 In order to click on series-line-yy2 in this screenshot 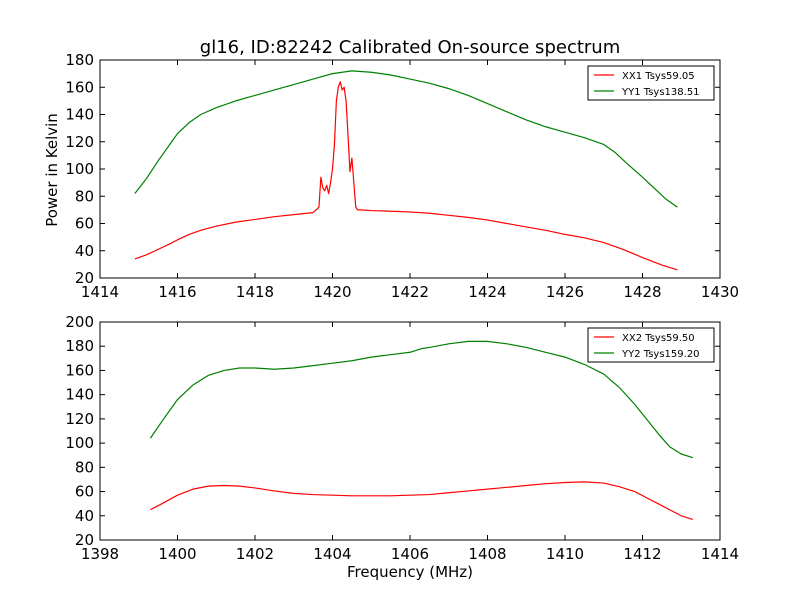, I will do `click(421, 399)`.